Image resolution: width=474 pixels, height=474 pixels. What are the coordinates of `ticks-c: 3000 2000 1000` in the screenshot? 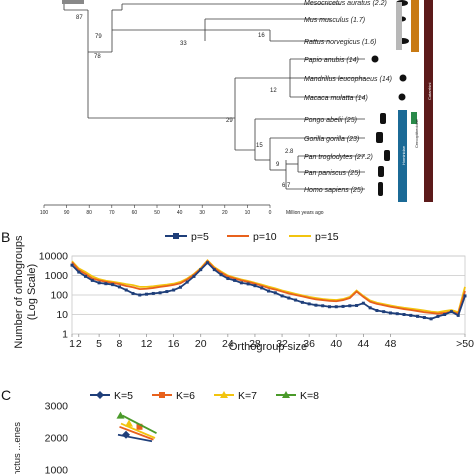 It's located at (57, 437).